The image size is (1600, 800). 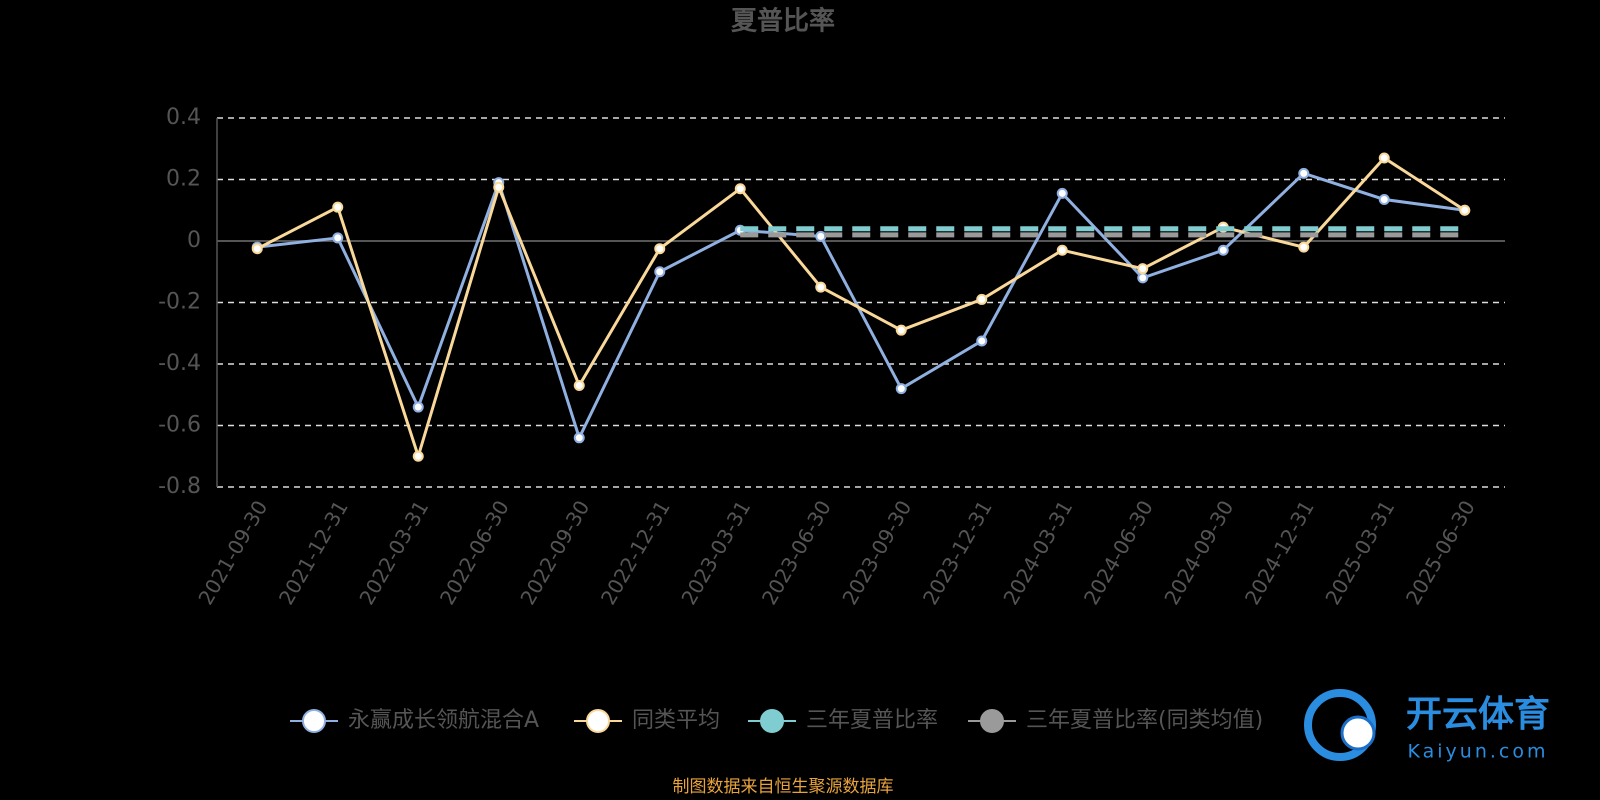 I want to click on chart-title: 夏普比率, so click(x=783, y=21).